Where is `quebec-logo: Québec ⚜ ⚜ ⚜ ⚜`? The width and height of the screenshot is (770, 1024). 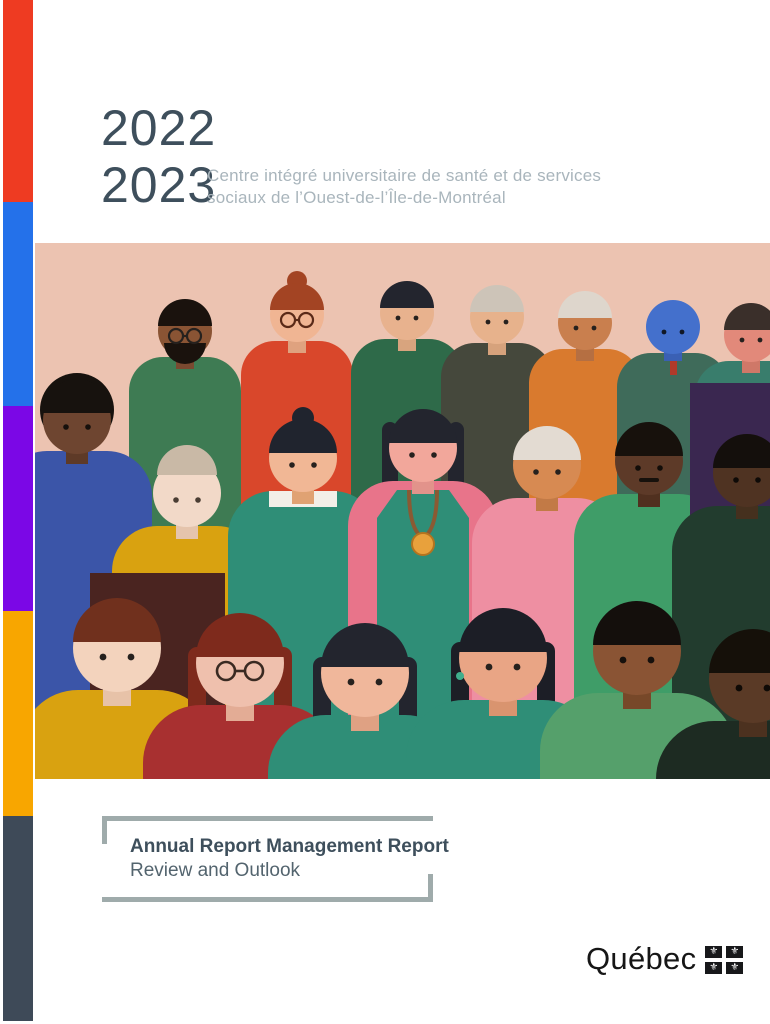 quebec-logo: Québec ⚜ ⚜ ⚜ ⚜ is located at coordinates (665, 959).